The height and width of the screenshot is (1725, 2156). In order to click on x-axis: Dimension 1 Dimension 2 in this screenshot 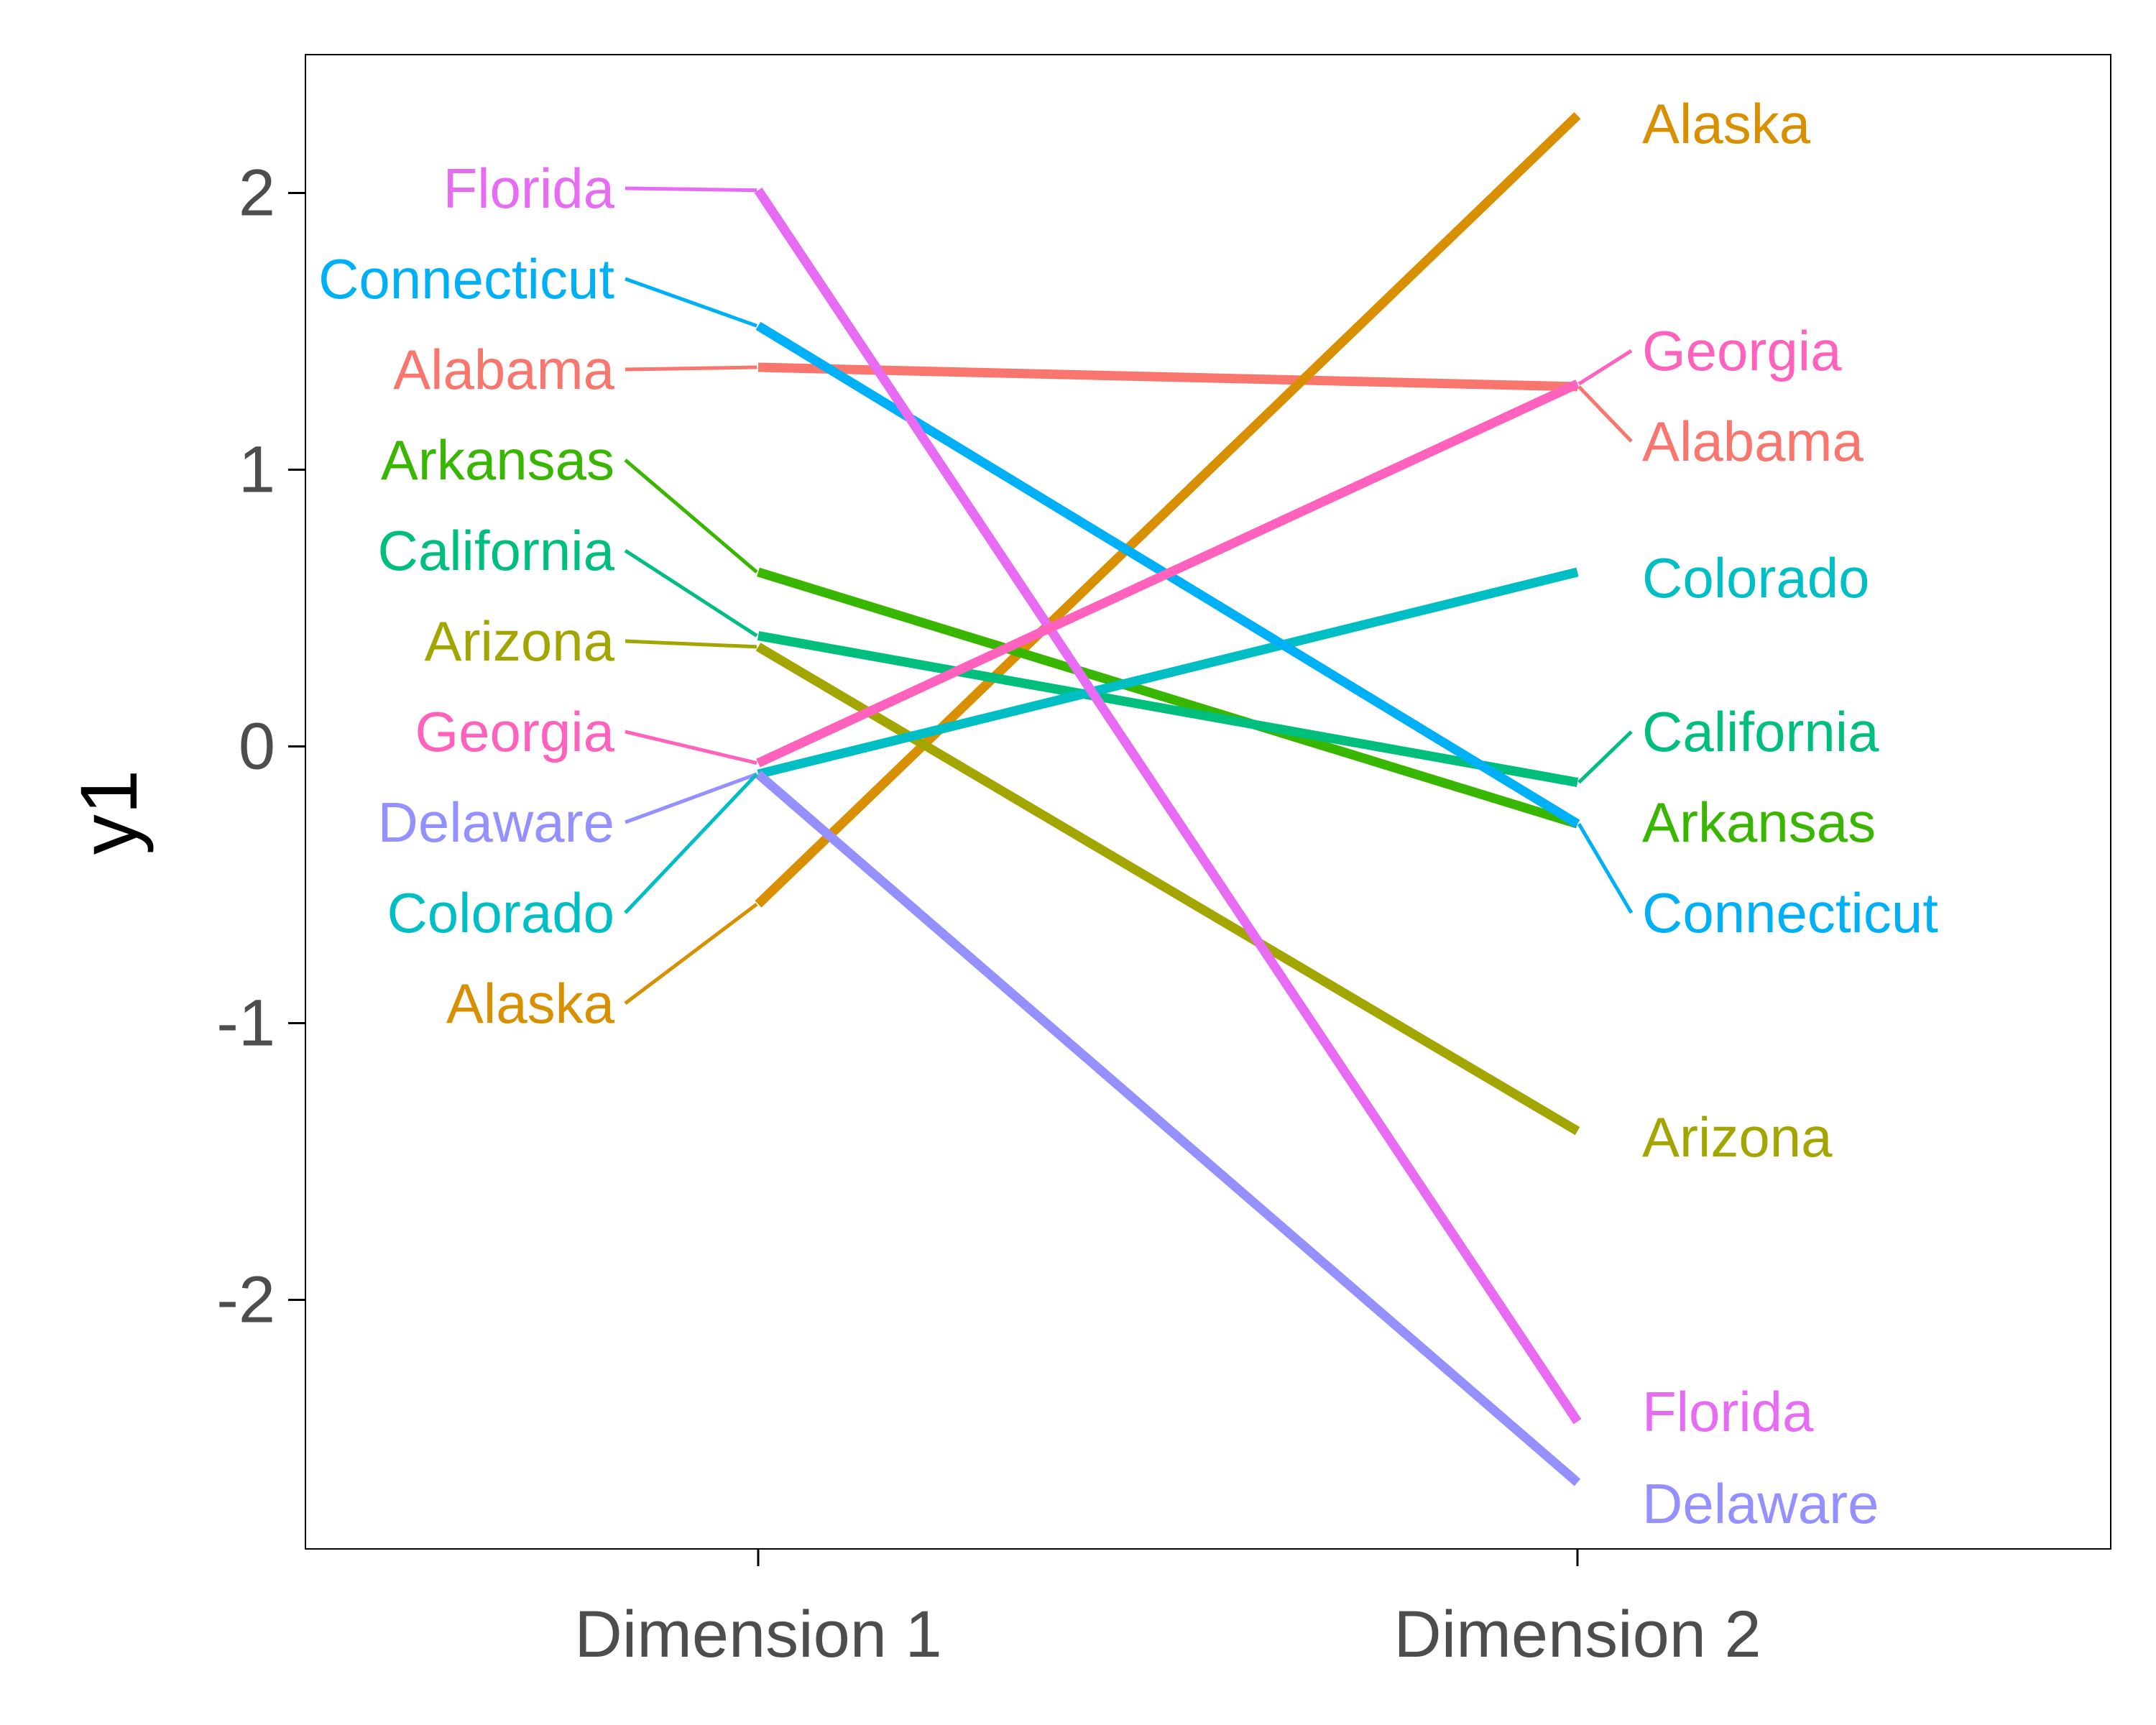, I will do `click(1167, 1610)`.